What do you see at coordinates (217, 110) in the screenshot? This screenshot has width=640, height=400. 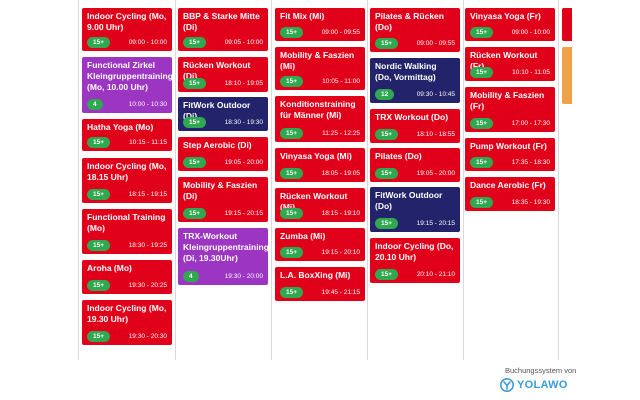 I see `class-title: FitWork Outdoor (Di)` at bounding box center [217, 110].